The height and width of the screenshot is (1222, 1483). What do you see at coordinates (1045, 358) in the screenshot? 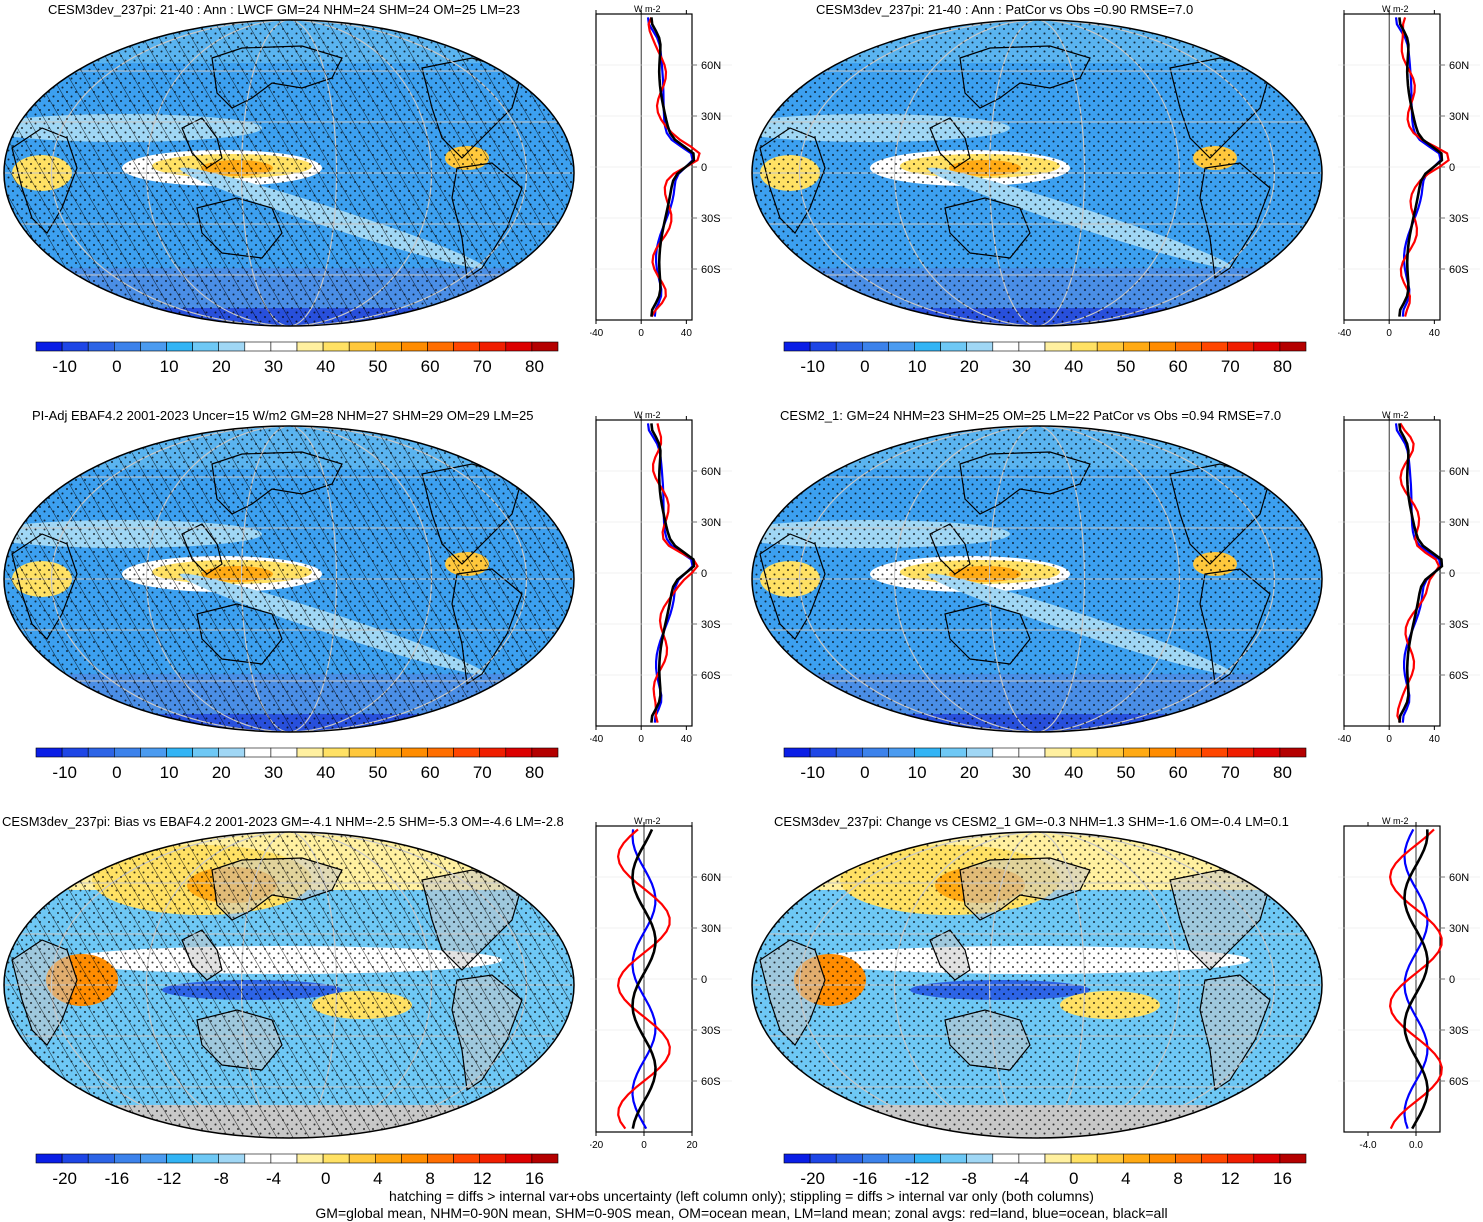
I see `colorbar-2: -100102030405060708090` at bounding box center [1045, 358].